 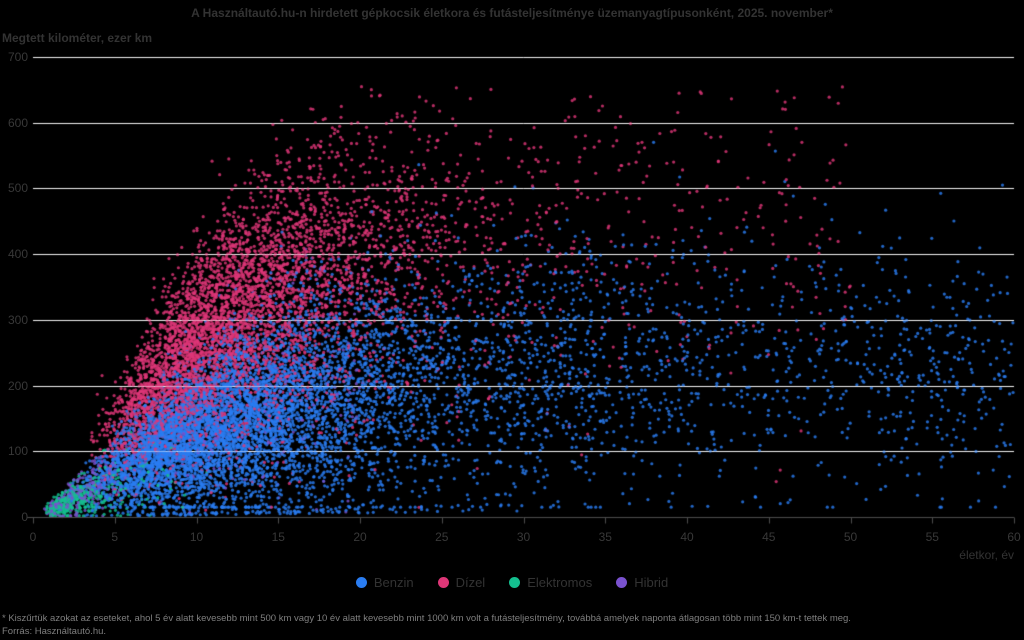 What do you see at coordinates (17, 188) in the screenshot?
I see `y-tick-label: 500` at bounding box center [17, 188].